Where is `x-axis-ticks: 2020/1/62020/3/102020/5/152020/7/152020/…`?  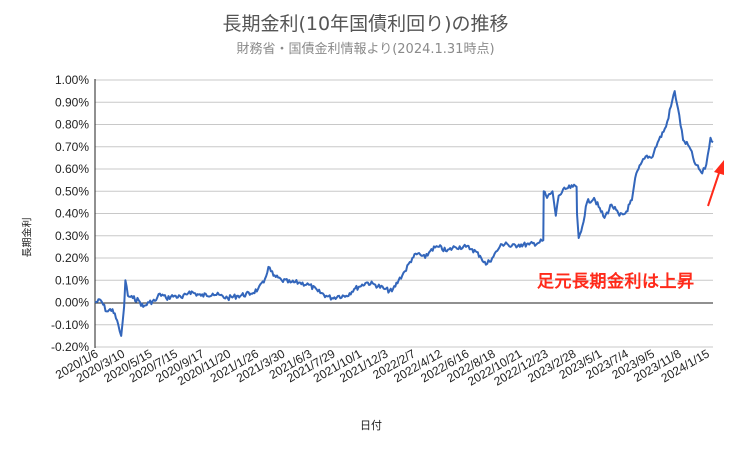
x-axis-ticks: 2020/1/62020/3/102020/5/152020/7/152020/… is located at coordinates (382, 367).